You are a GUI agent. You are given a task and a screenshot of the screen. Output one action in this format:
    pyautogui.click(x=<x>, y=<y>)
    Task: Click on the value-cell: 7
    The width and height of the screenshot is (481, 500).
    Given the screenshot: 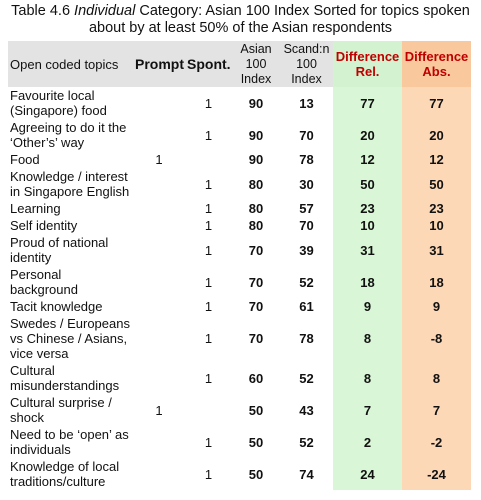 What is the action you would take?
    pyautogui.click(x=367, y=410)
    